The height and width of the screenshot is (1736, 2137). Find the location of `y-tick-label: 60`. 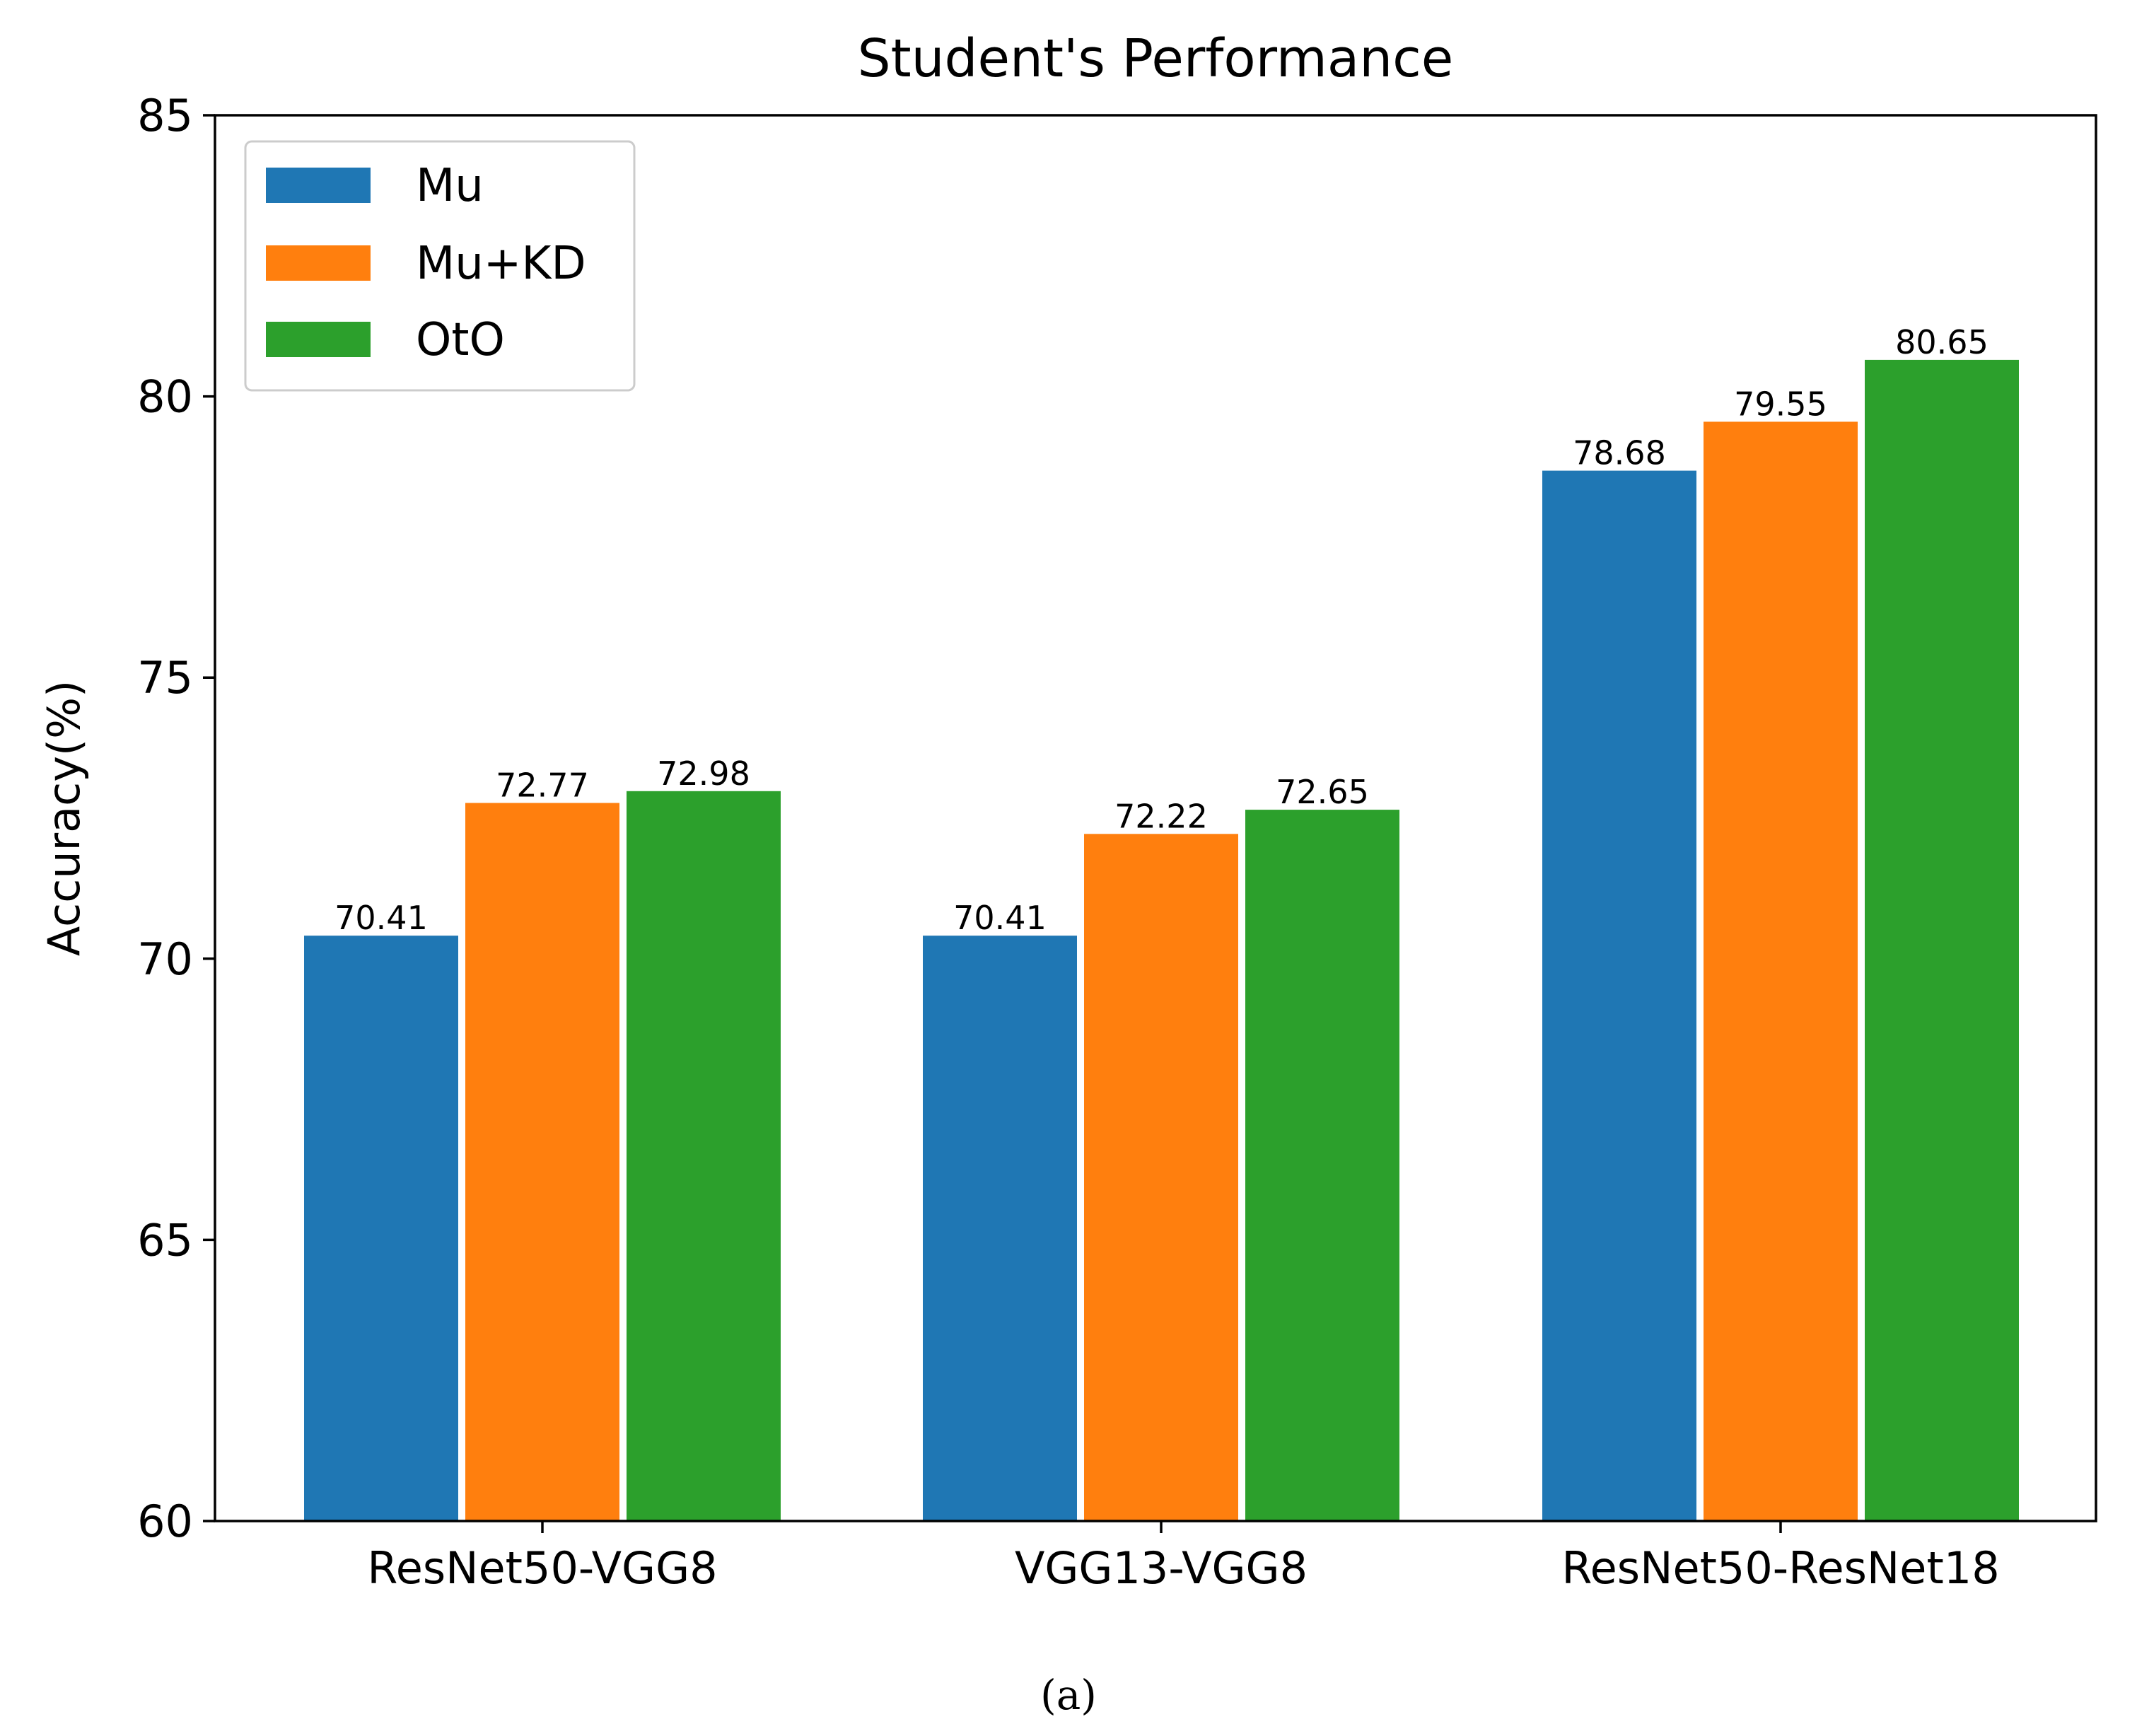

y-tick-label: 60 is located at coordinates (165, 1522).